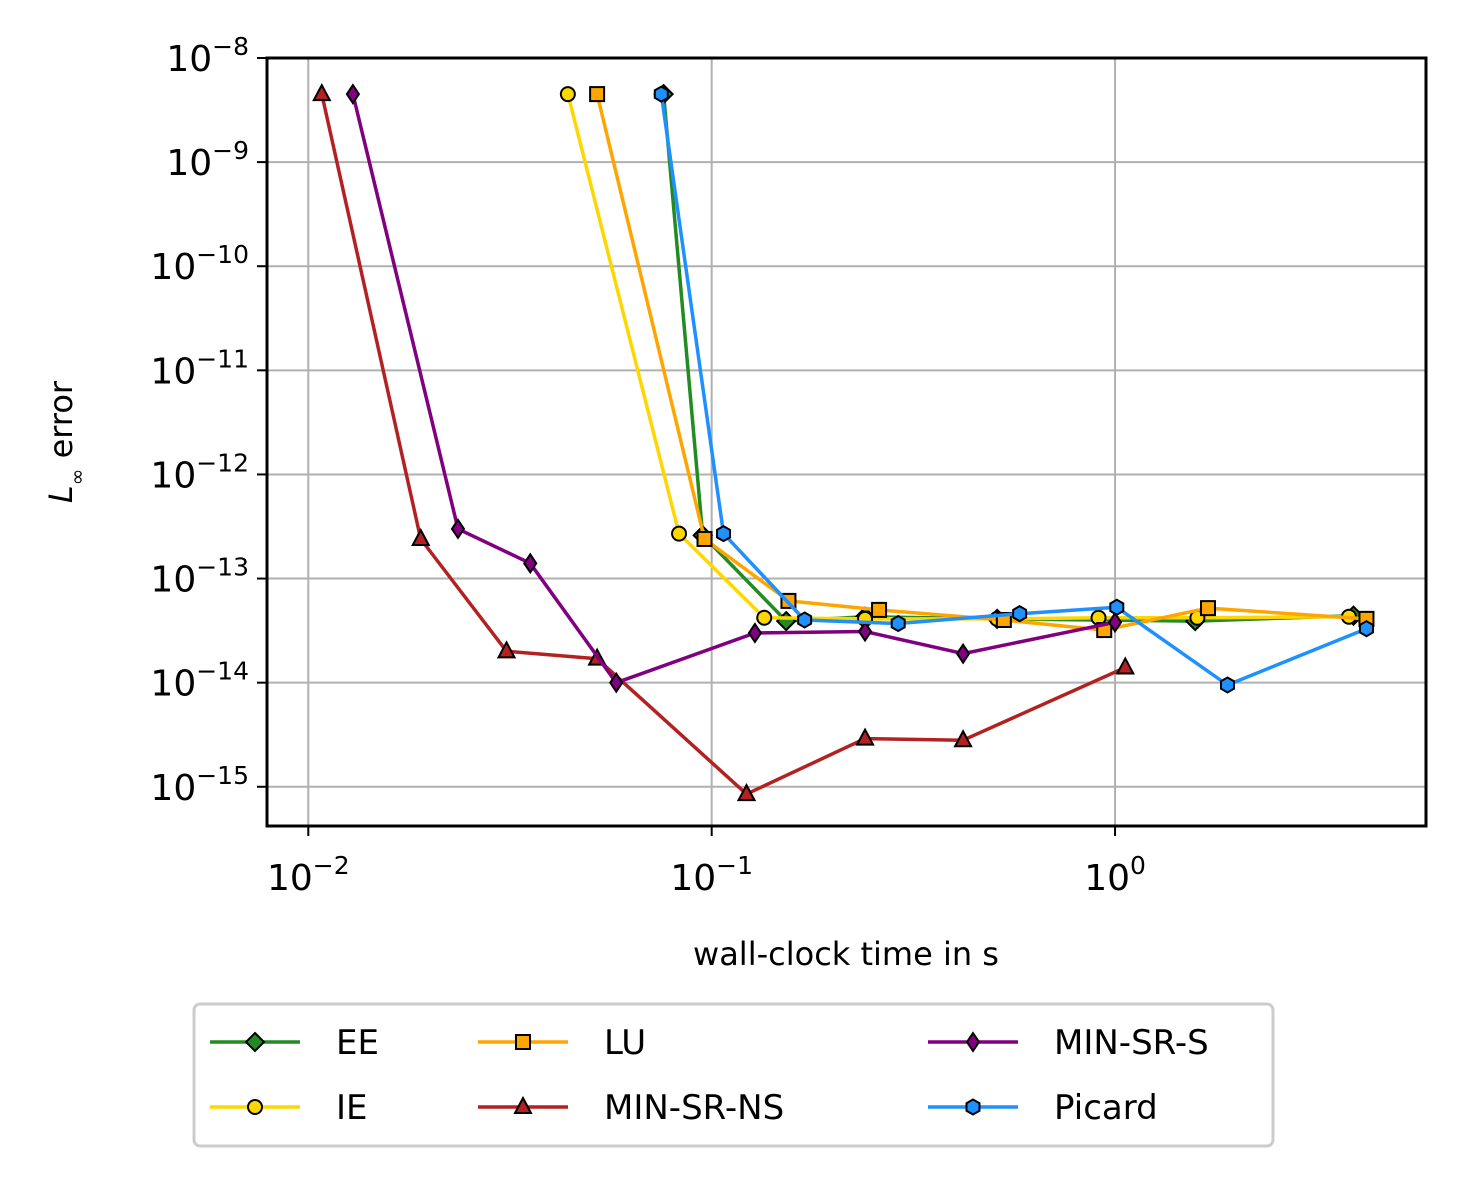 Image resolution: width=1466 pixels, height=1188 pixels. What do you see at coordinates (308, 875) in the screenshot?
I see `x-tick-label: 10⁻²` at bounding box center [308, 875].